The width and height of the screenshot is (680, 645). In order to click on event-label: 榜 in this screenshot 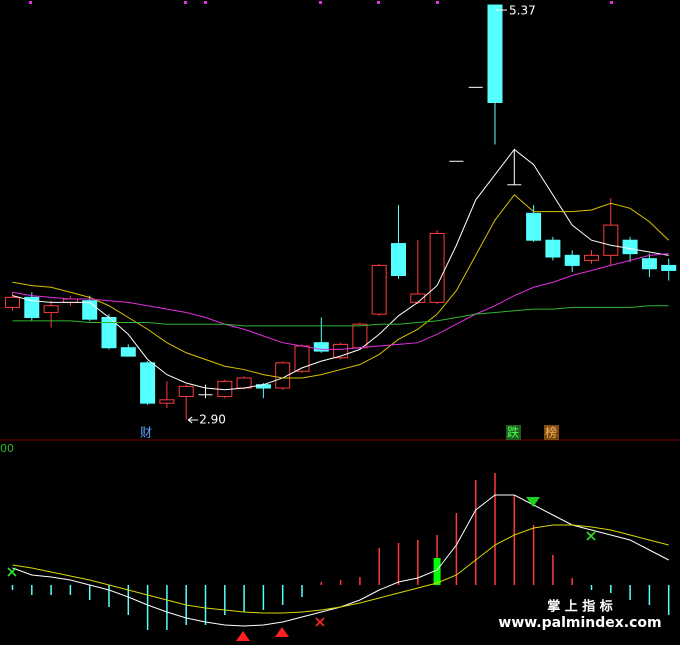, I will do `click(551, 432)`.